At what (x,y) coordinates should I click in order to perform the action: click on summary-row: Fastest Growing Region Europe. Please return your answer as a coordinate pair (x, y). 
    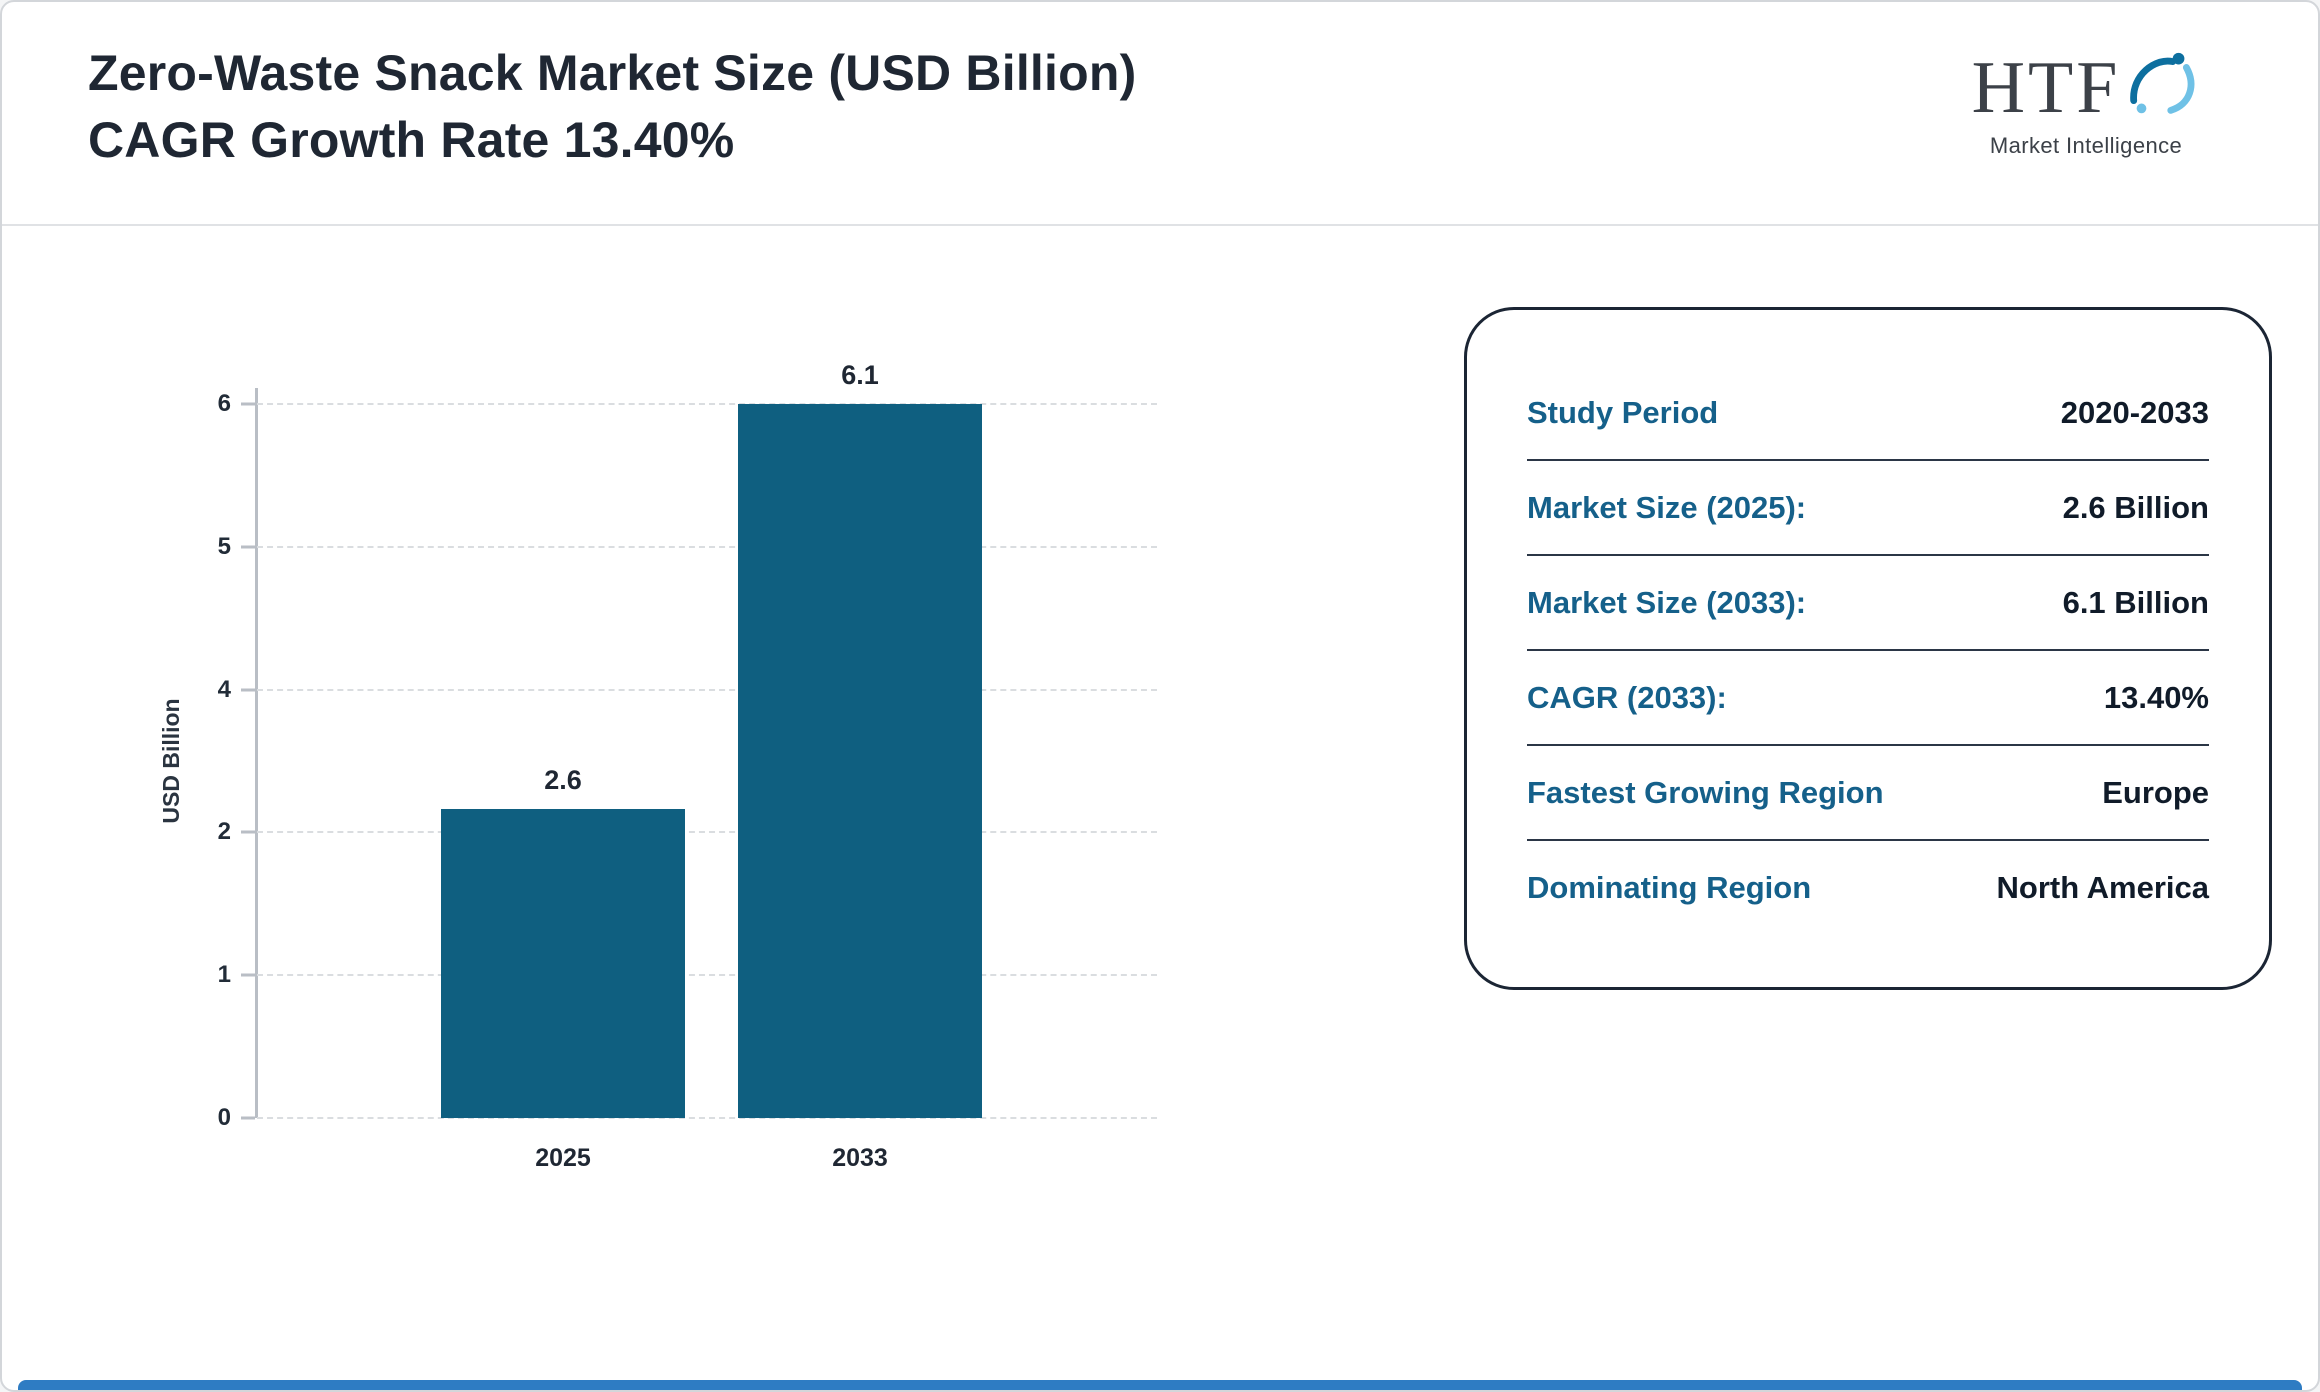
    Looking at the image, I should click on (1868, 793).